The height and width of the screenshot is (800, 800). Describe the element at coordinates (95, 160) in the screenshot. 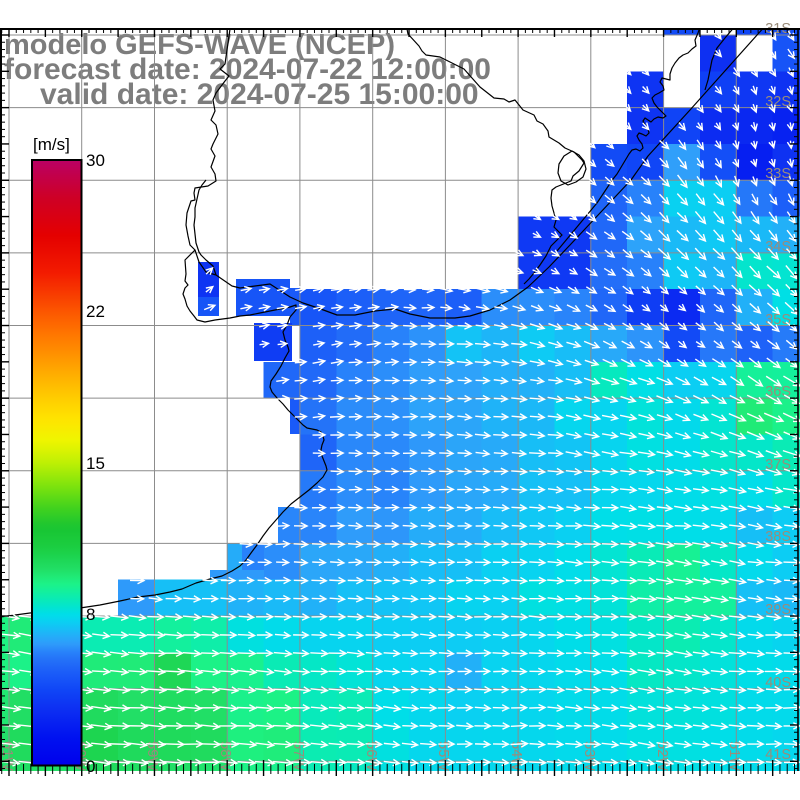

I see `svg-text: 30` at that location.